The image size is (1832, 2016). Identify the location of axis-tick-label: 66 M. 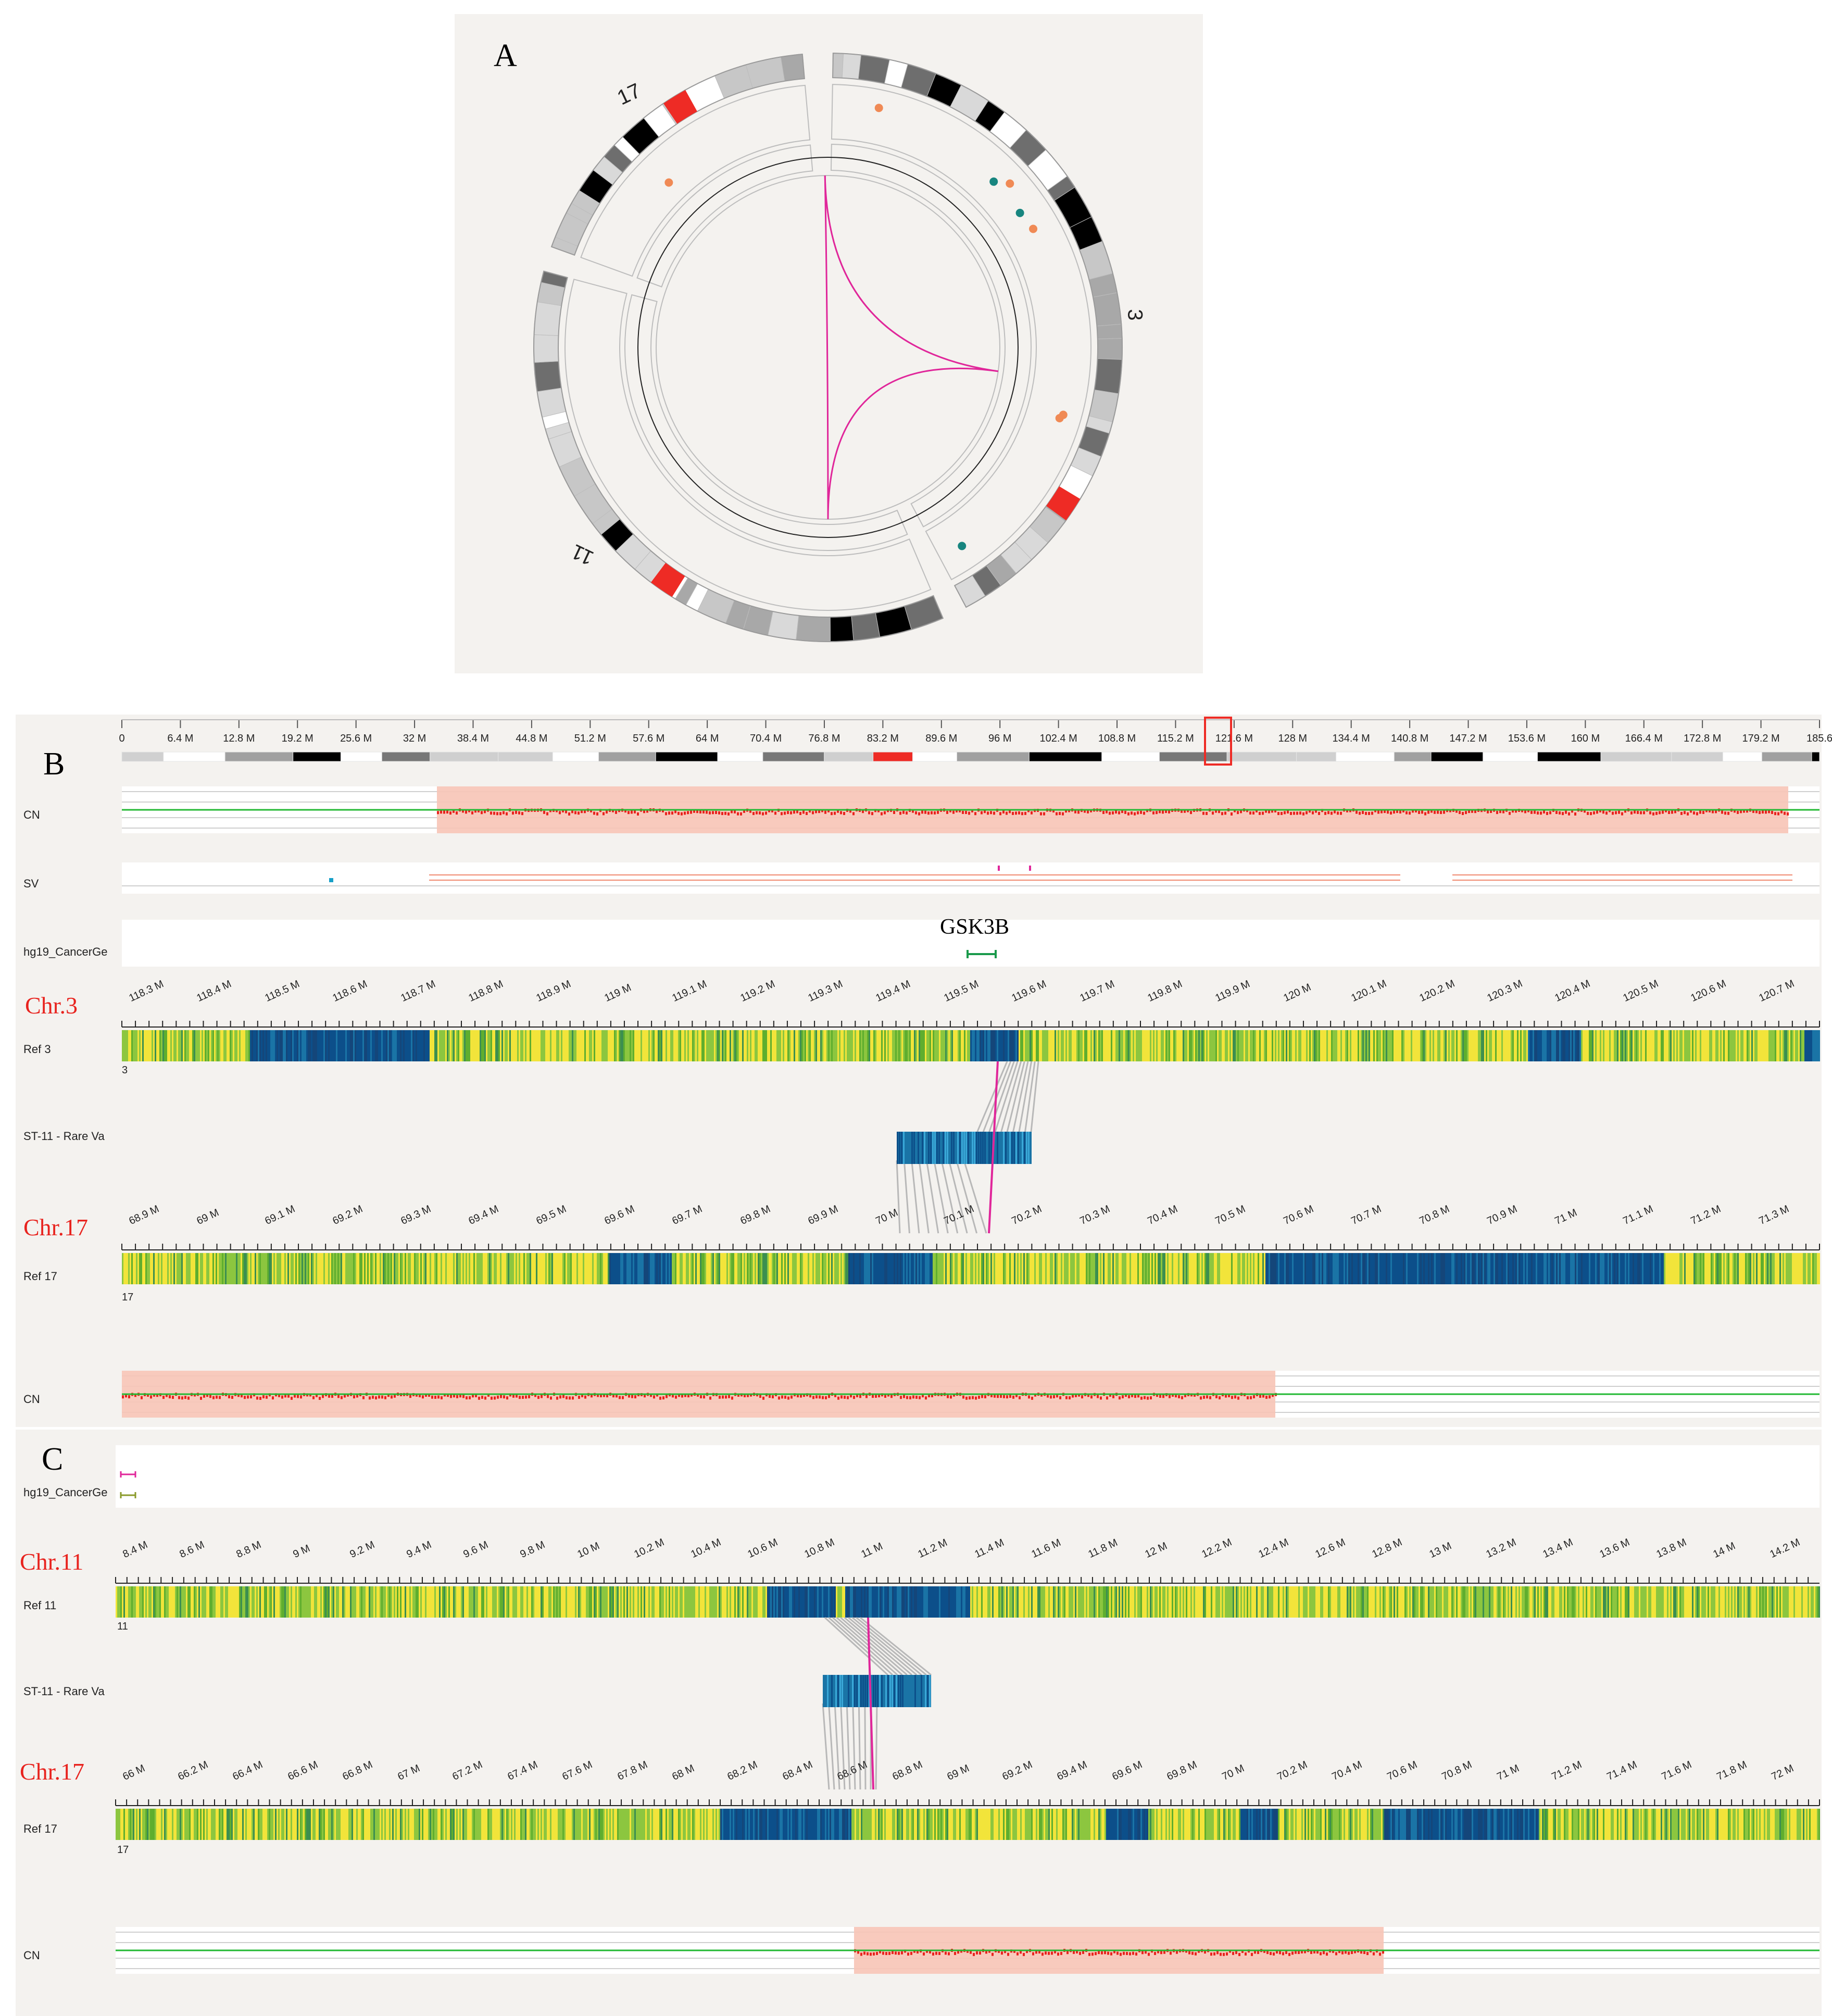
(134, 1773).